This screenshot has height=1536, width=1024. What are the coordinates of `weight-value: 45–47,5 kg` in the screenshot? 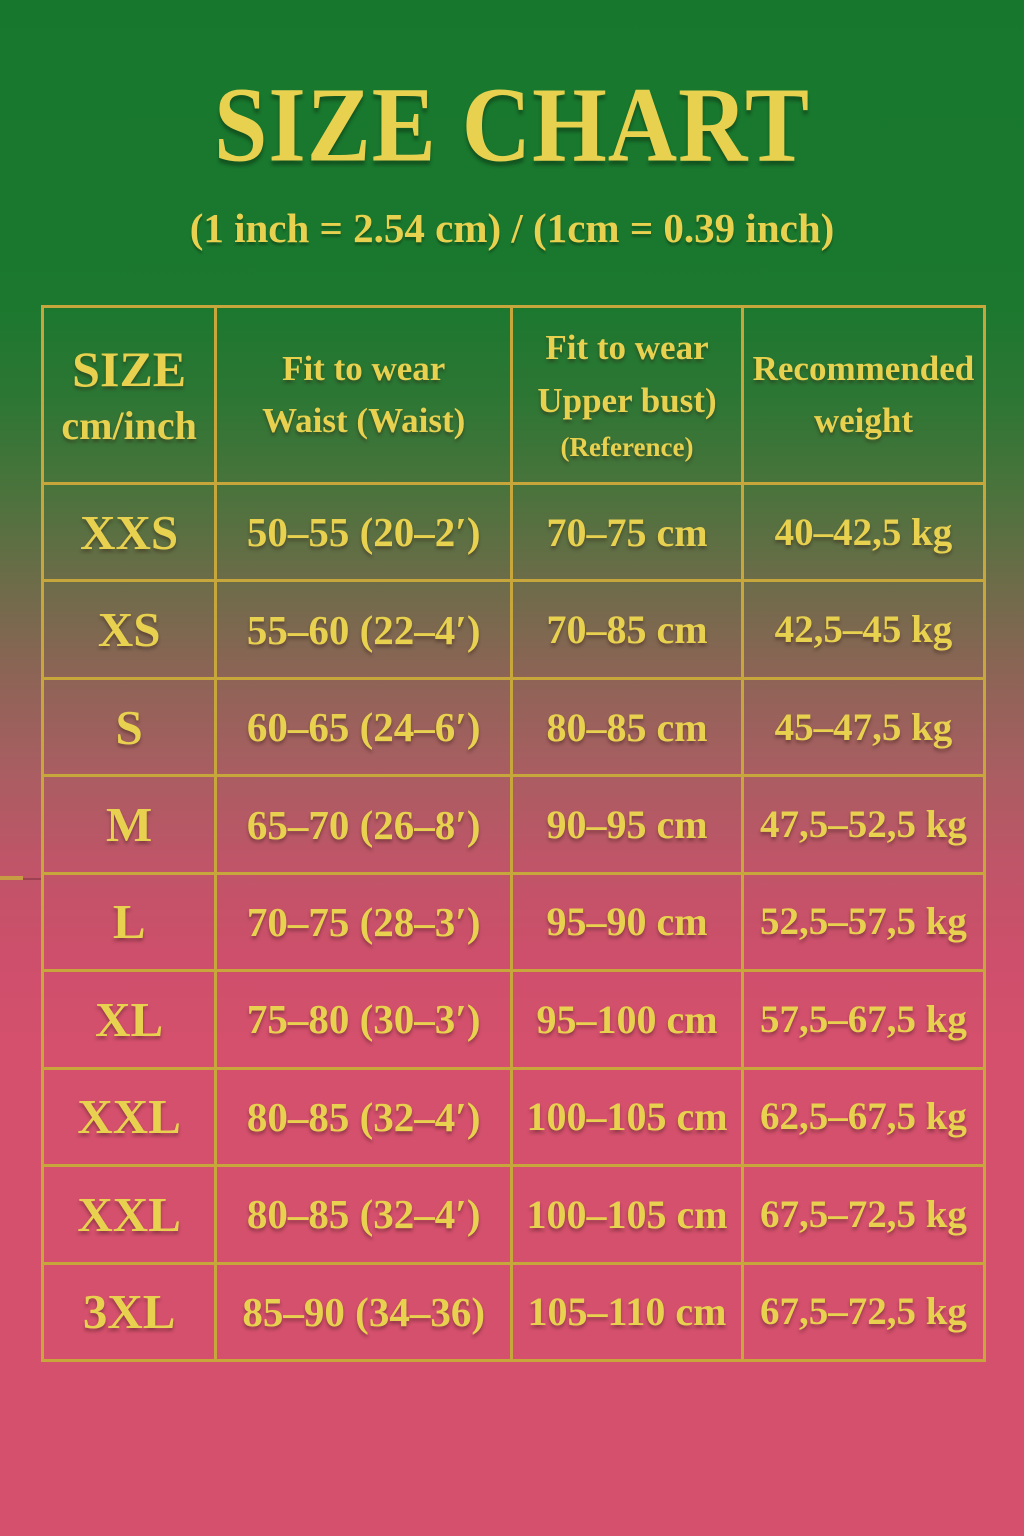 It's located at (863, 727).